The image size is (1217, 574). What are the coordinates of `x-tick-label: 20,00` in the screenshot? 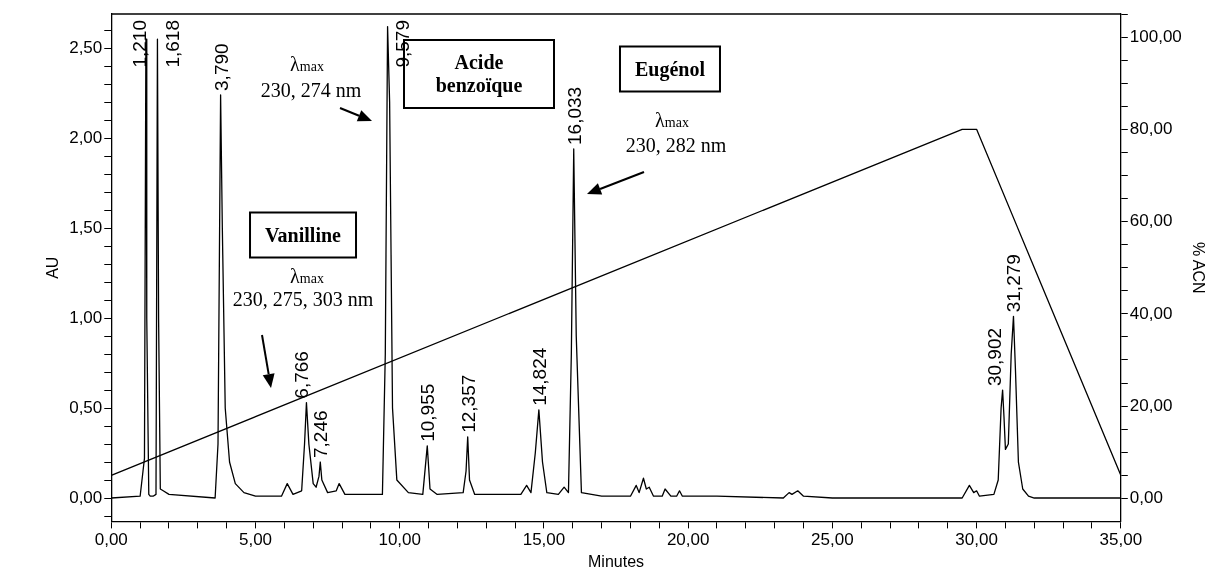 It's located at (688, 540).